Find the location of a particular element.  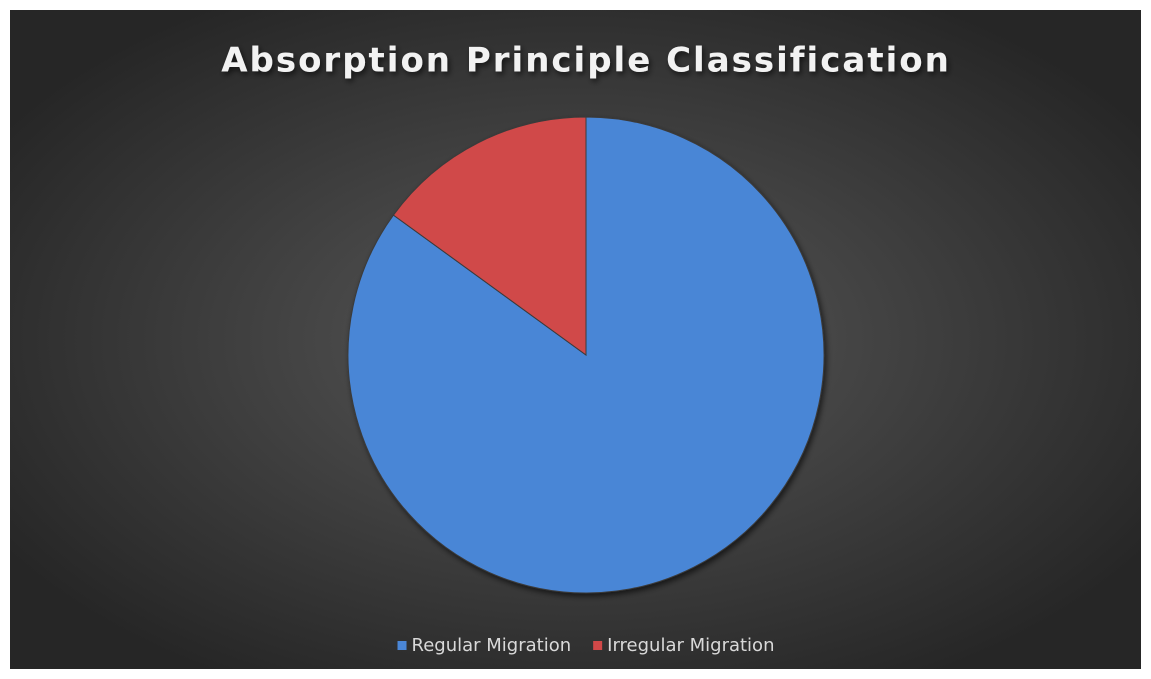

legend-label: Irregular Migration is located at coordinates (690, 645).